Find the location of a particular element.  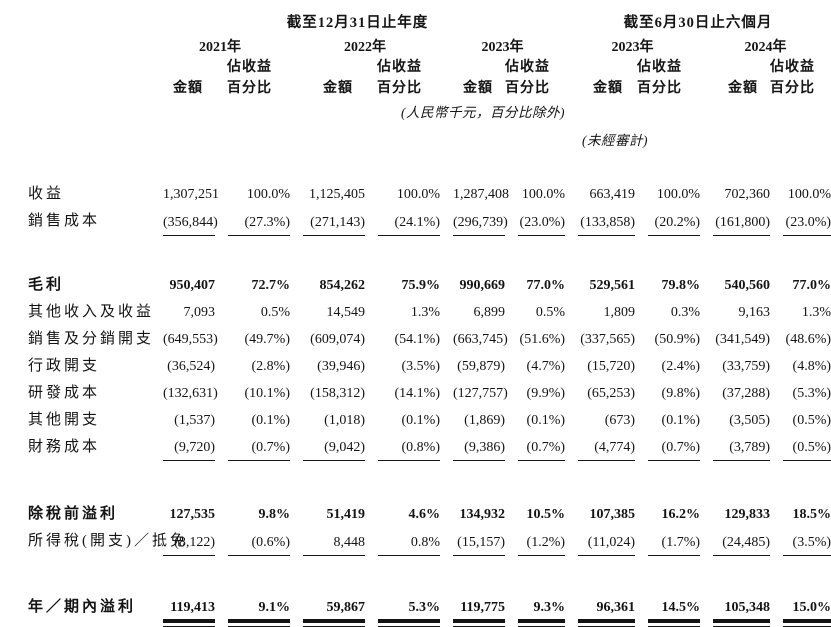

pct-cell: 72.7% is located at coordinates (253, 280).